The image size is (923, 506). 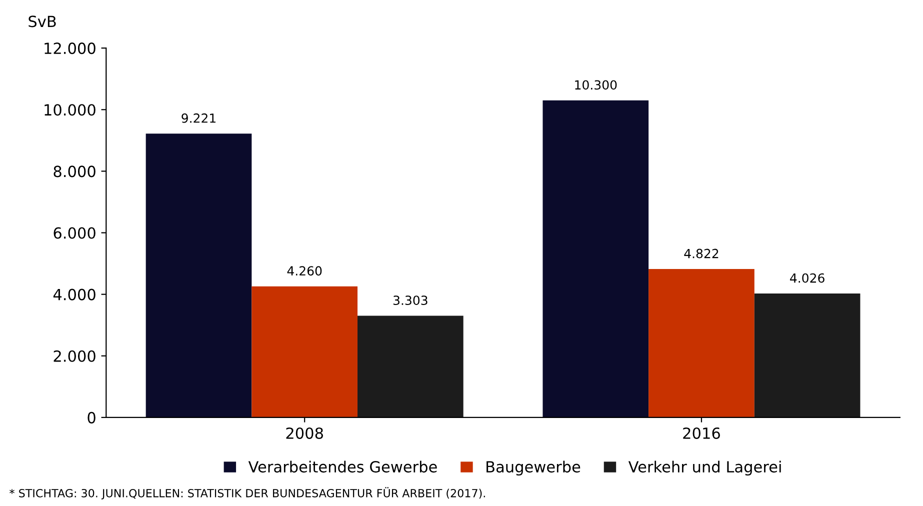 What do you see at coordinates (533, 468) in the screenshot?
I see `legend-label: Baugewerbe` at bounding box center [533, 468].